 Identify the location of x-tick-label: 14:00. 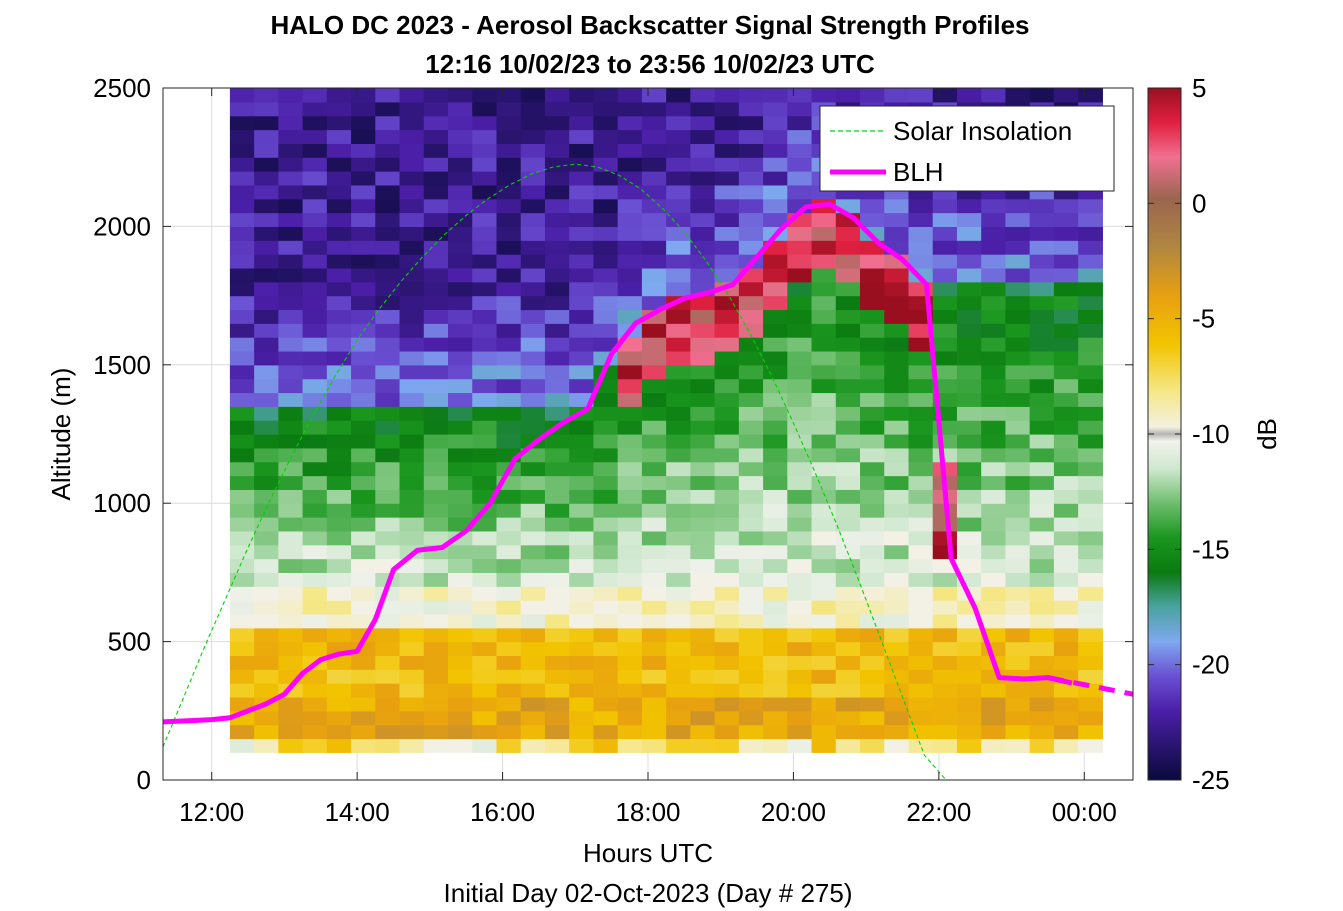
(357, 812).